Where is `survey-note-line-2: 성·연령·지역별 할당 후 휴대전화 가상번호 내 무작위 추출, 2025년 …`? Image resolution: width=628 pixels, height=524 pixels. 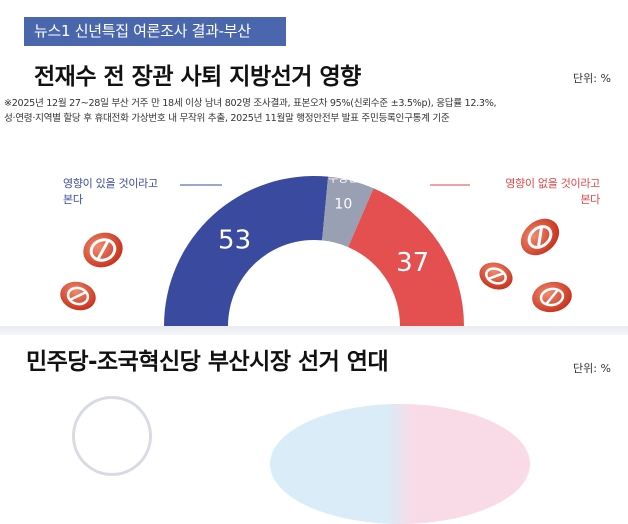 survey-note-line-2: 성·연령·지역별 할당 후 휴대전화 가상번호 내 무작위 추출, 2025년 … is located at coordinates (227, 118).